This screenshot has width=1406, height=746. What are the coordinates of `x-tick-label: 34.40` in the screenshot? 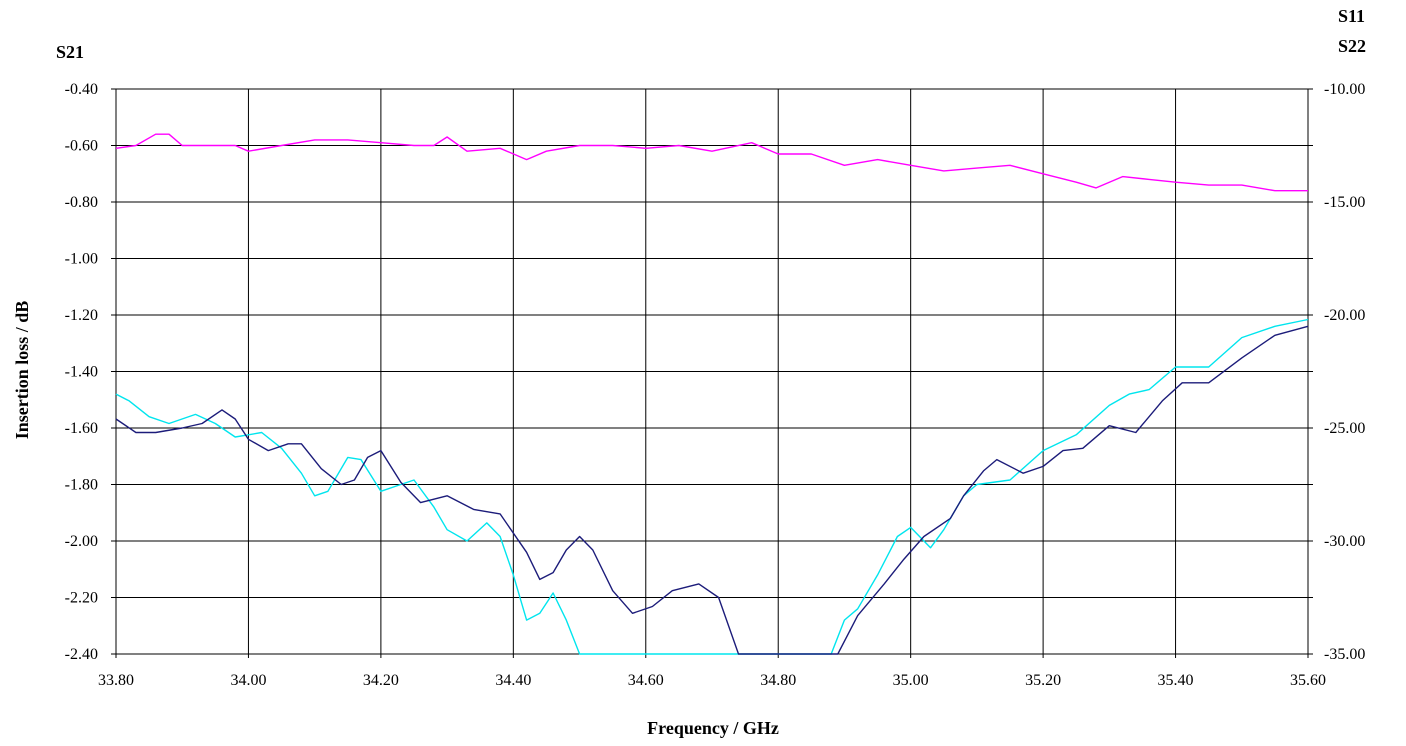 It's located at (513, 680).